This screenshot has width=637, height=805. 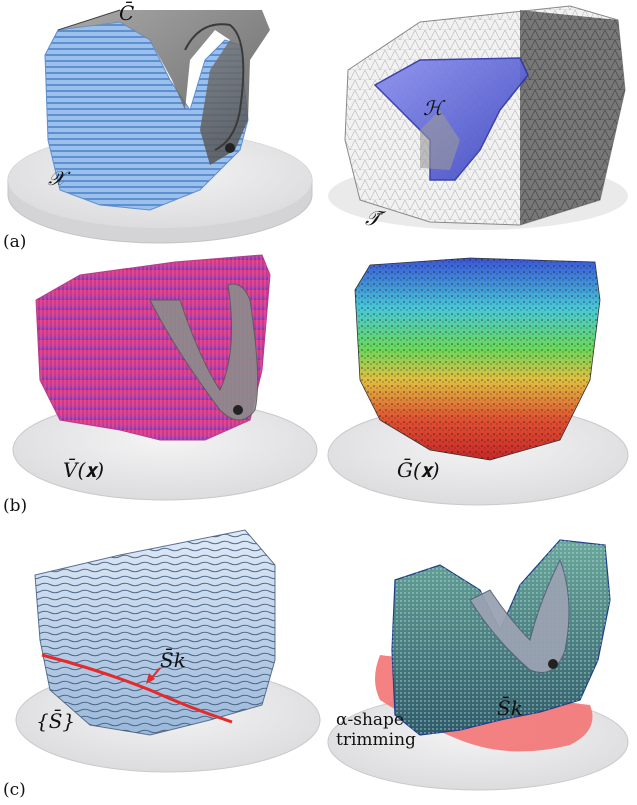 I want to click on panel-b-left, so click(x=165, y=377).